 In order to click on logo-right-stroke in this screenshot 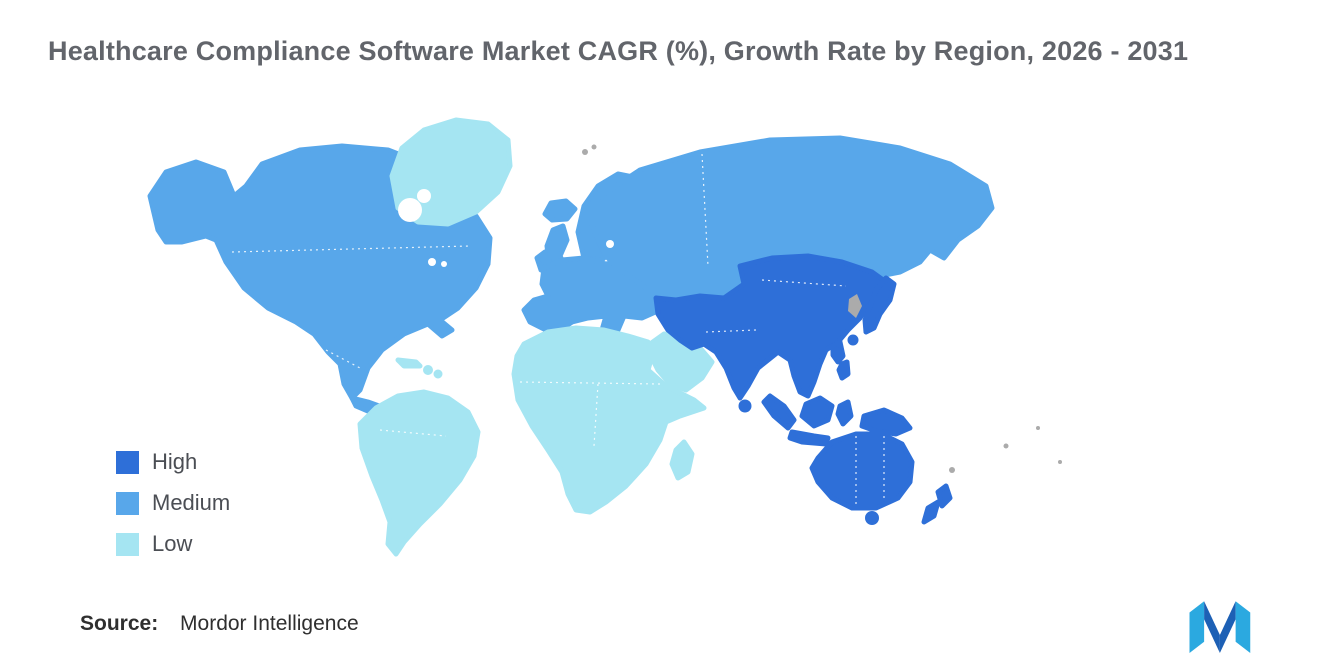, I will do `click(1243, 627)`.